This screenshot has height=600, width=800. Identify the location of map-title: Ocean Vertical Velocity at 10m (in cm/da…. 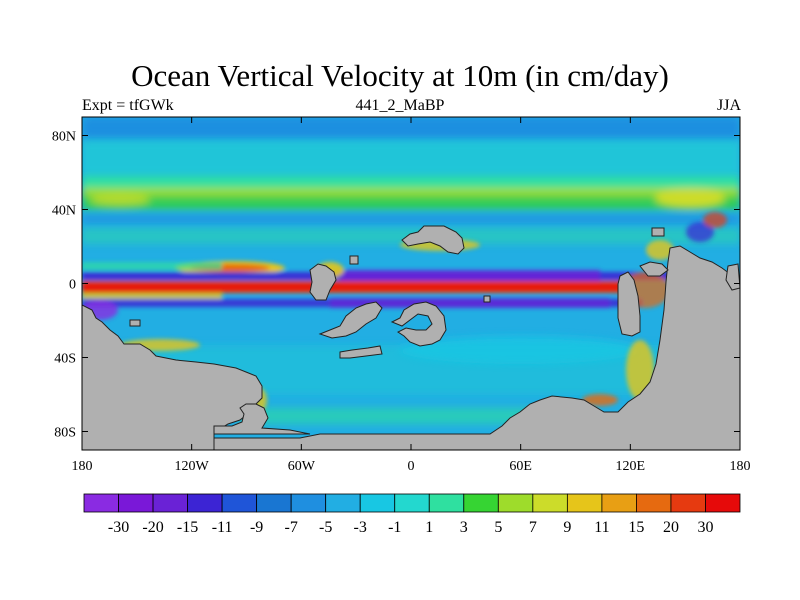
(400, 75).